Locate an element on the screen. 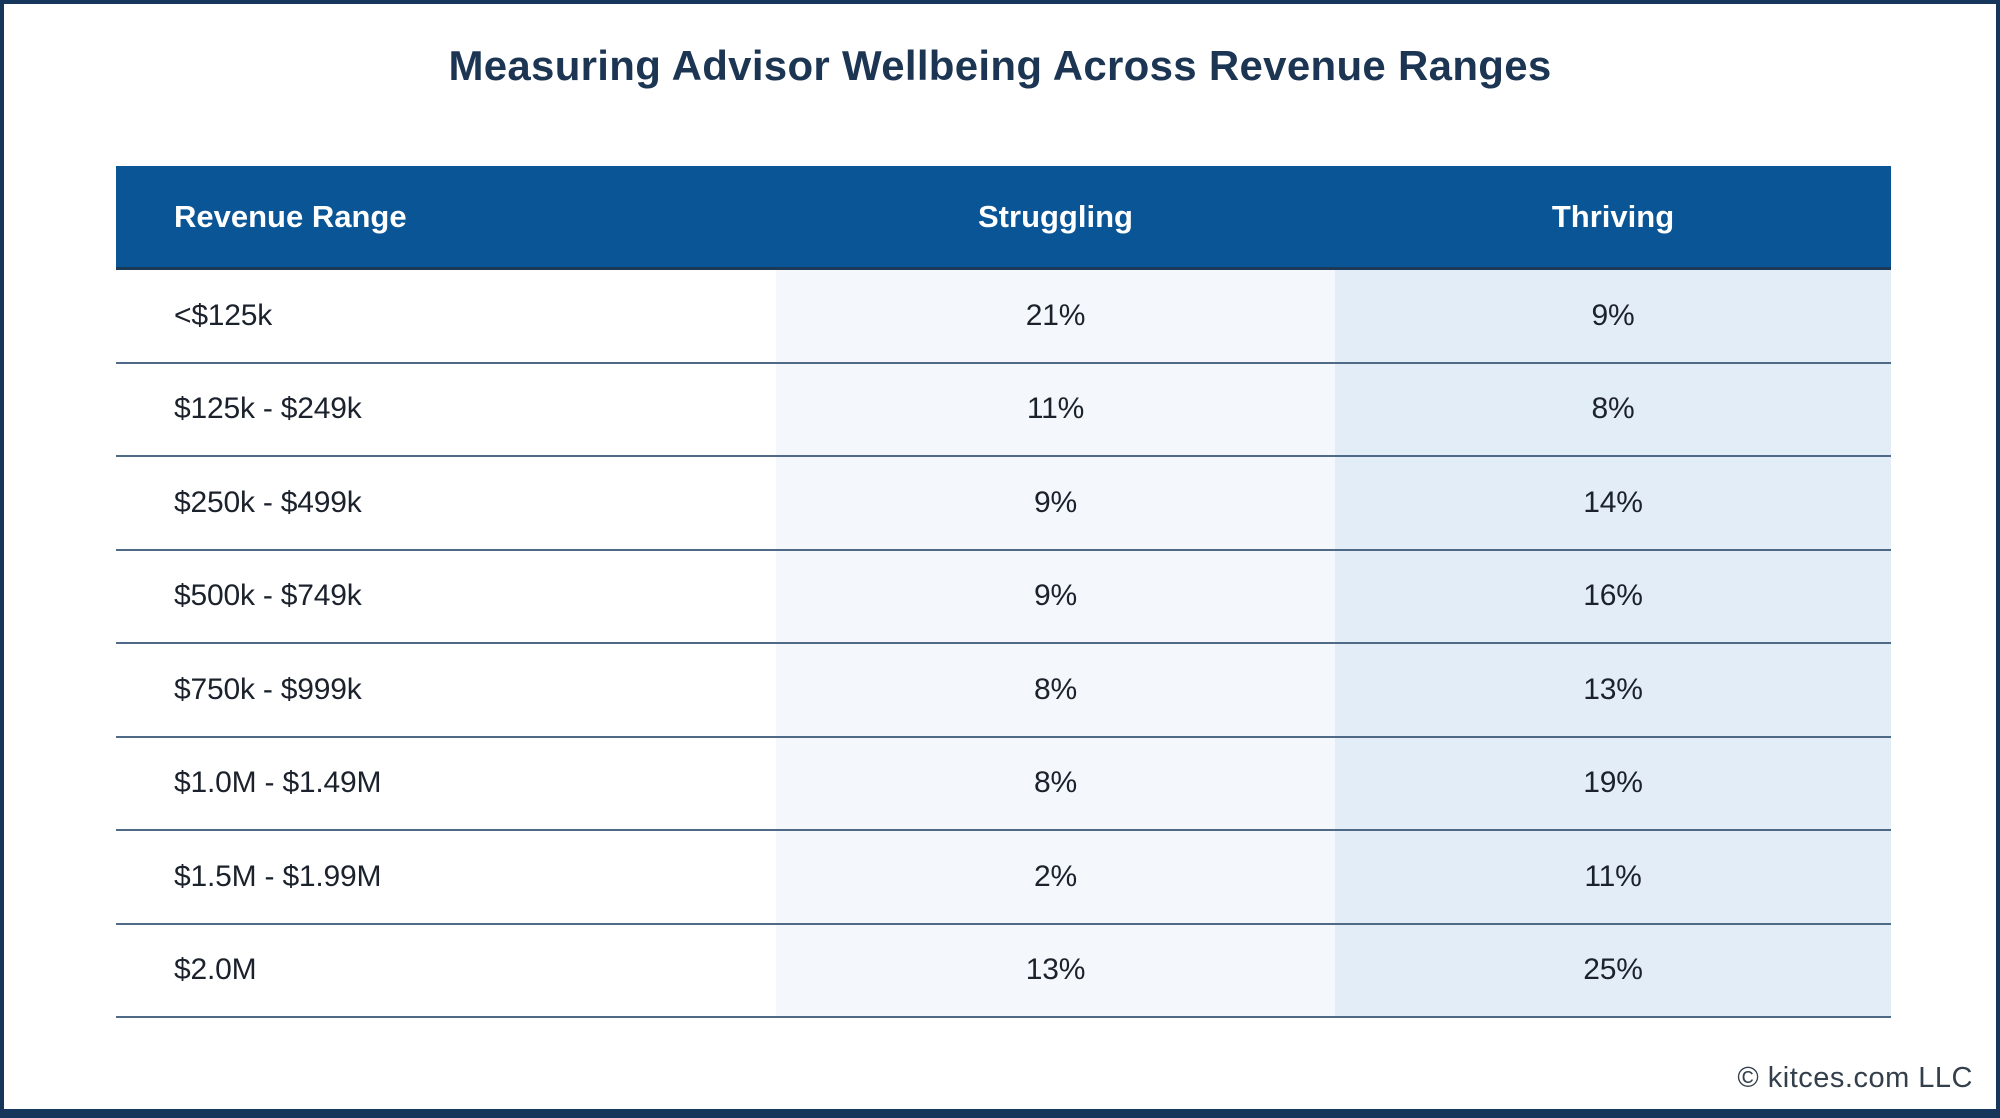 The image size is (2000, 1118). table-row: $1.5M - $1.99M 2% 11% is located at coordinates (1003, 878).